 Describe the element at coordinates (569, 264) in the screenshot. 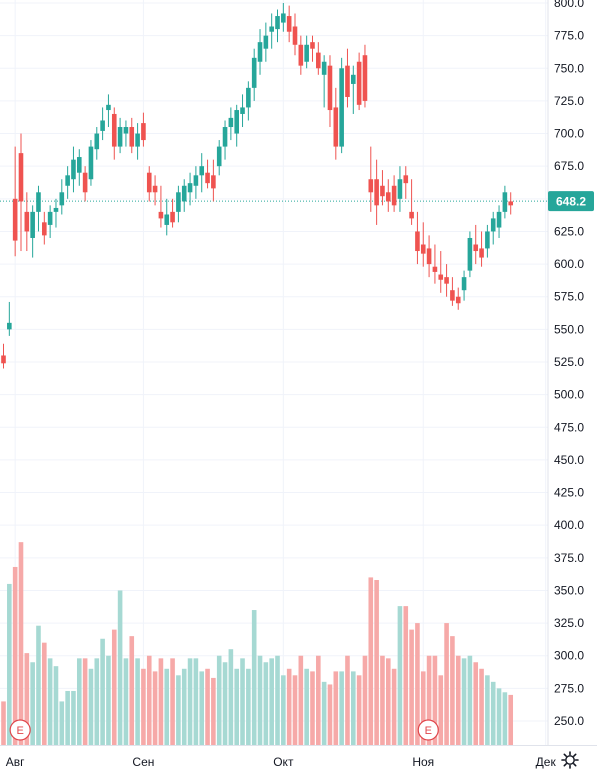

I see `price-tick-label: 600.0` at that location.